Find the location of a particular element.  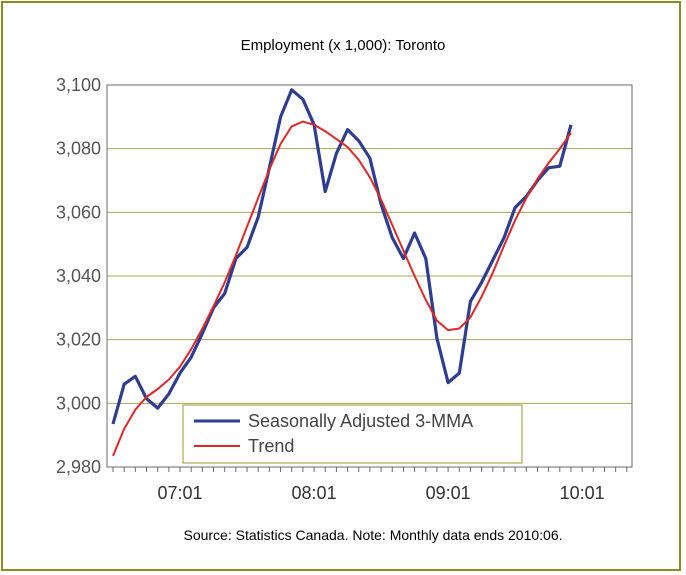

legend-box is located at coordinates (352, 434).